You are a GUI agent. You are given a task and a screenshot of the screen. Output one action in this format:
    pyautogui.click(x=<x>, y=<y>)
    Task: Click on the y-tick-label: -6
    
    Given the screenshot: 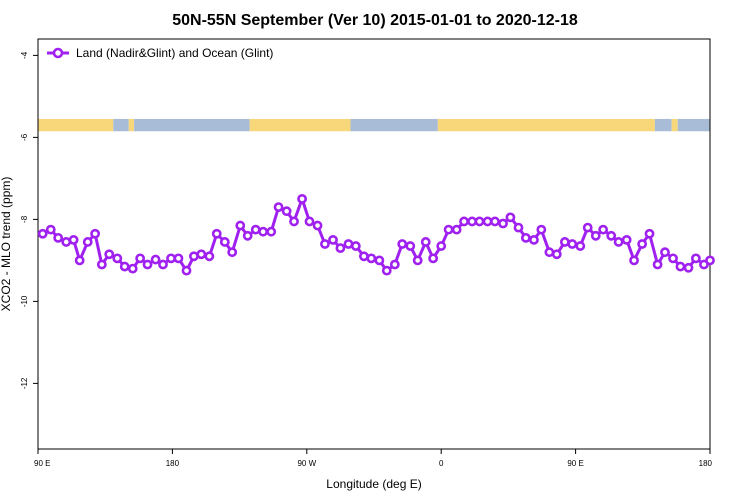 What is the action you would take?
    pyautogui.click(x=24, y=137)
    